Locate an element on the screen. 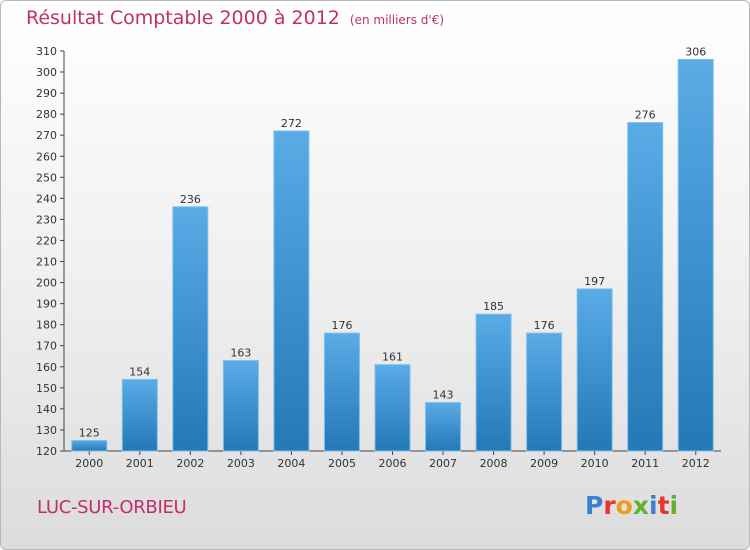 This screenshot has width=750, height=550. y-tick-label: 210 is located at coordinates (46, 262).